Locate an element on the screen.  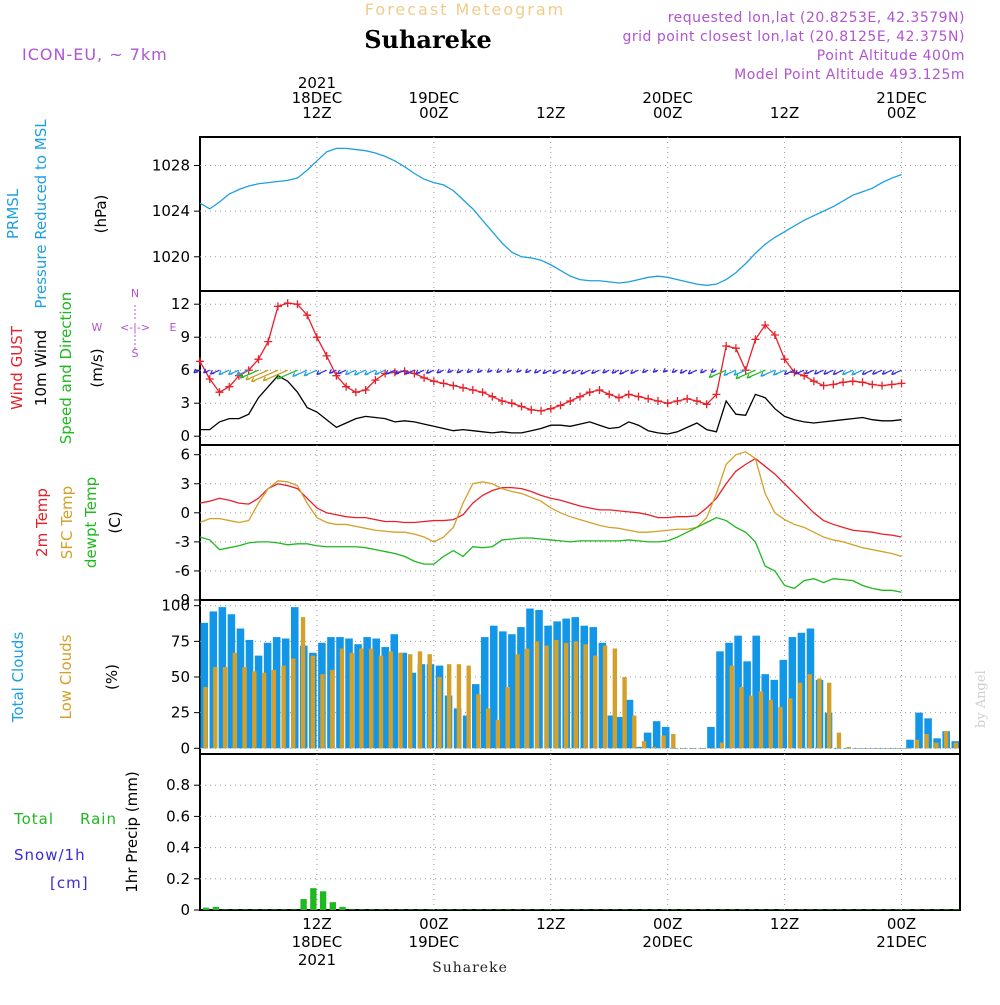
compass-e: E is located at coordinates (173, 327).